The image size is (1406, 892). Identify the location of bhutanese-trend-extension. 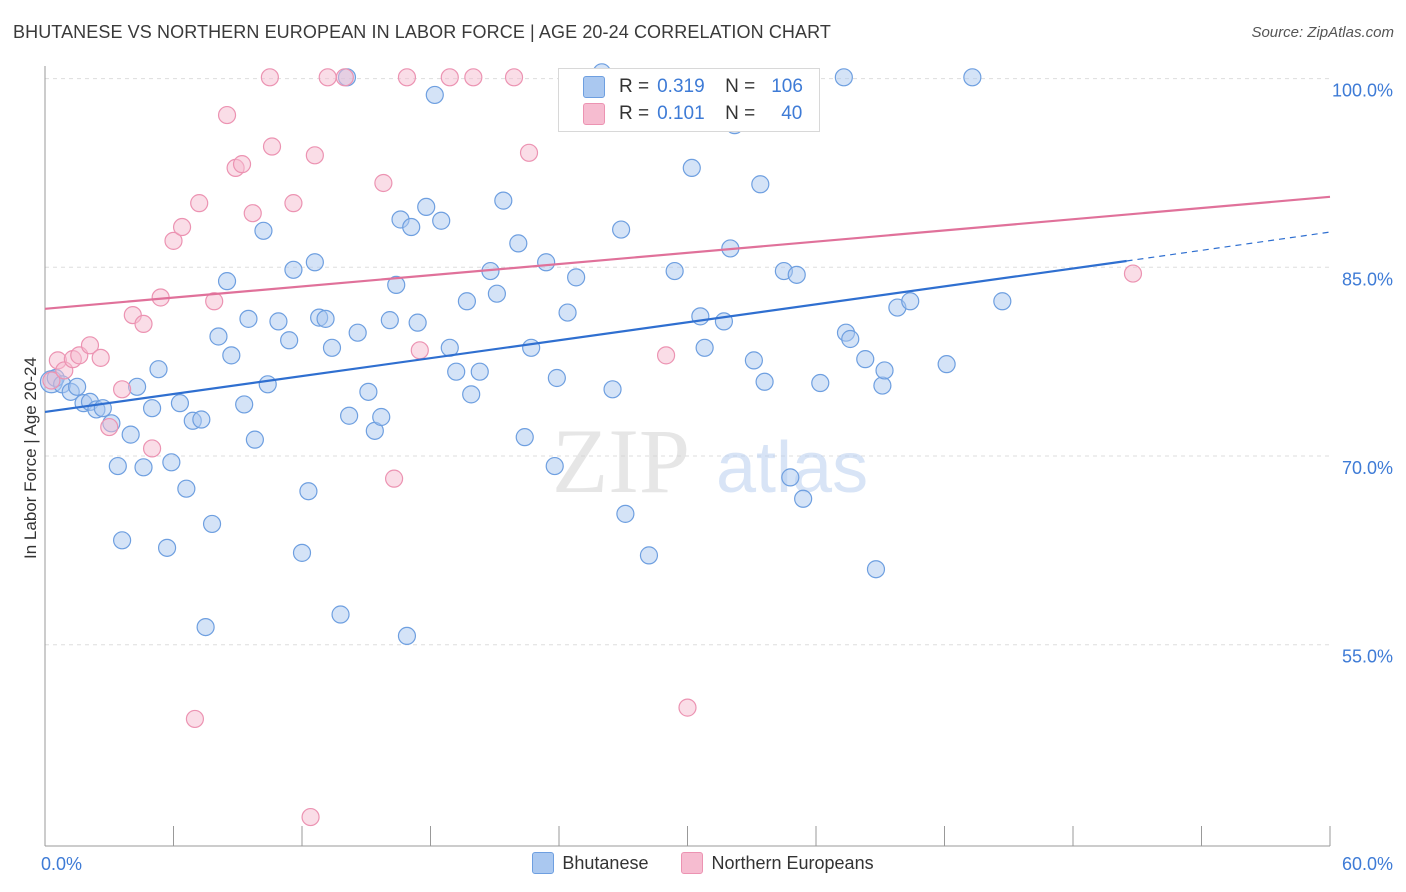
(1228, 246).